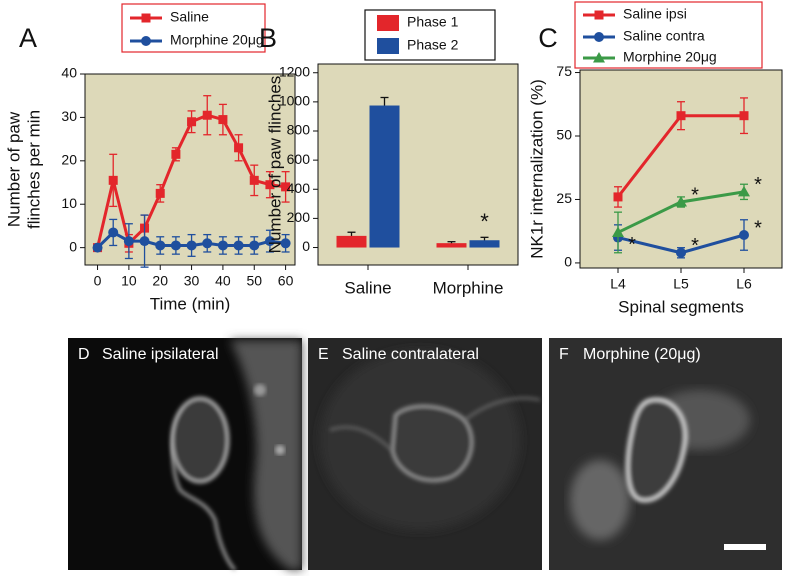 This screenshot has width=800, height=581. Describe the element at coordinates (536, 169) in the screenshot. I see `y-axis-label: NK1r internalization (%)` at that location.